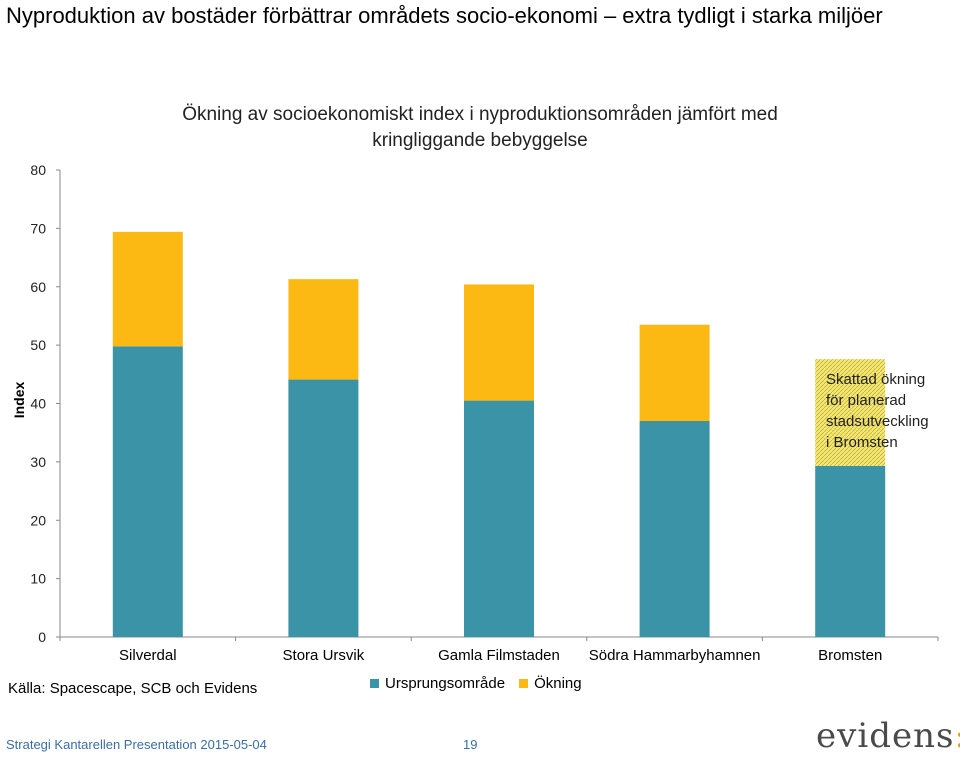 The image size is (960, 761). I want to click on y-tick-label: 10, so click(38, 579).